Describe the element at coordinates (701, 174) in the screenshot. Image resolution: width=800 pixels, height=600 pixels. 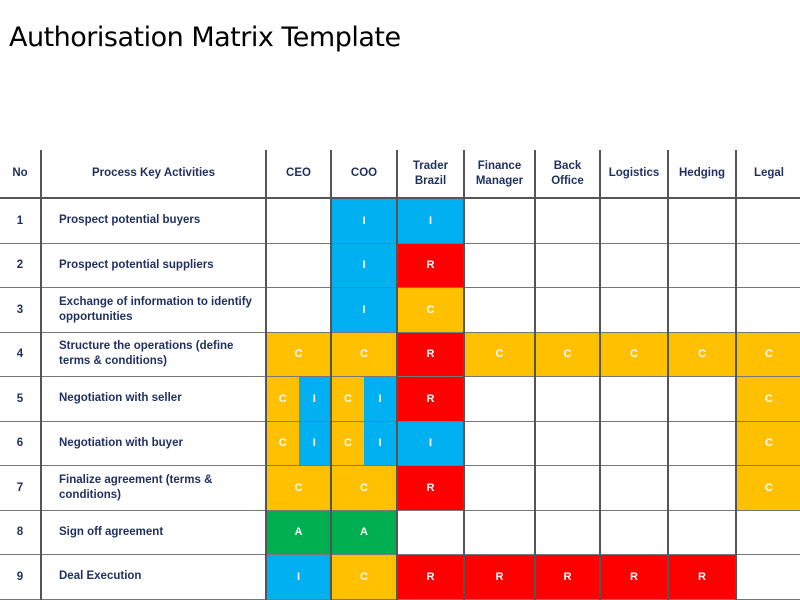
I see `column-header: Hedging` at that location.